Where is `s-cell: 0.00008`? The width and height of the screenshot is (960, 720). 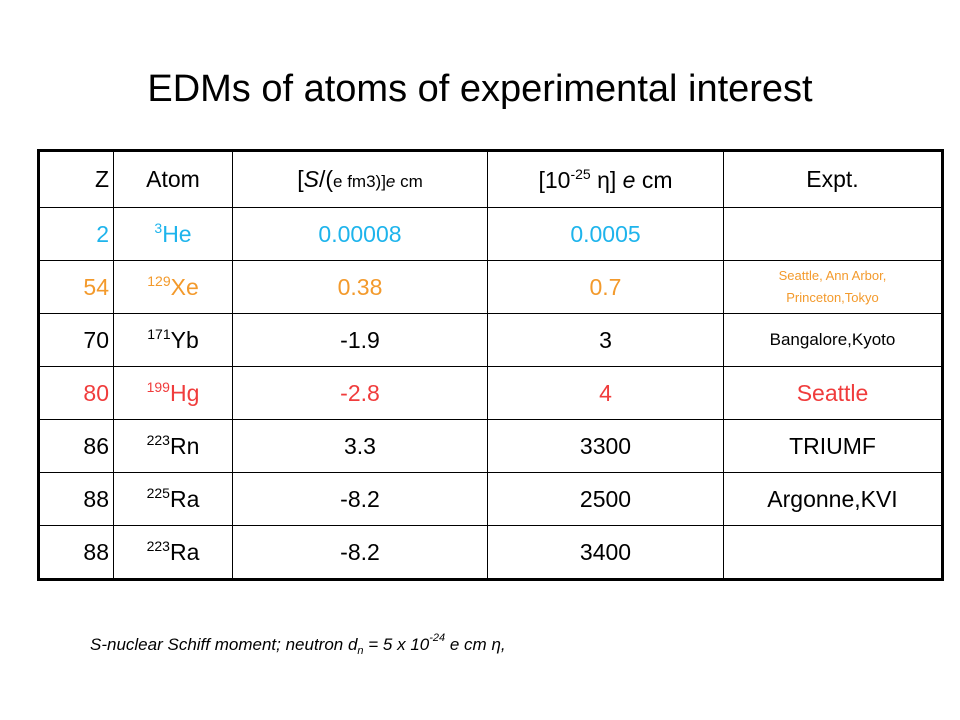 s-cell: 0.00008 is located at coordinates (360, 234).